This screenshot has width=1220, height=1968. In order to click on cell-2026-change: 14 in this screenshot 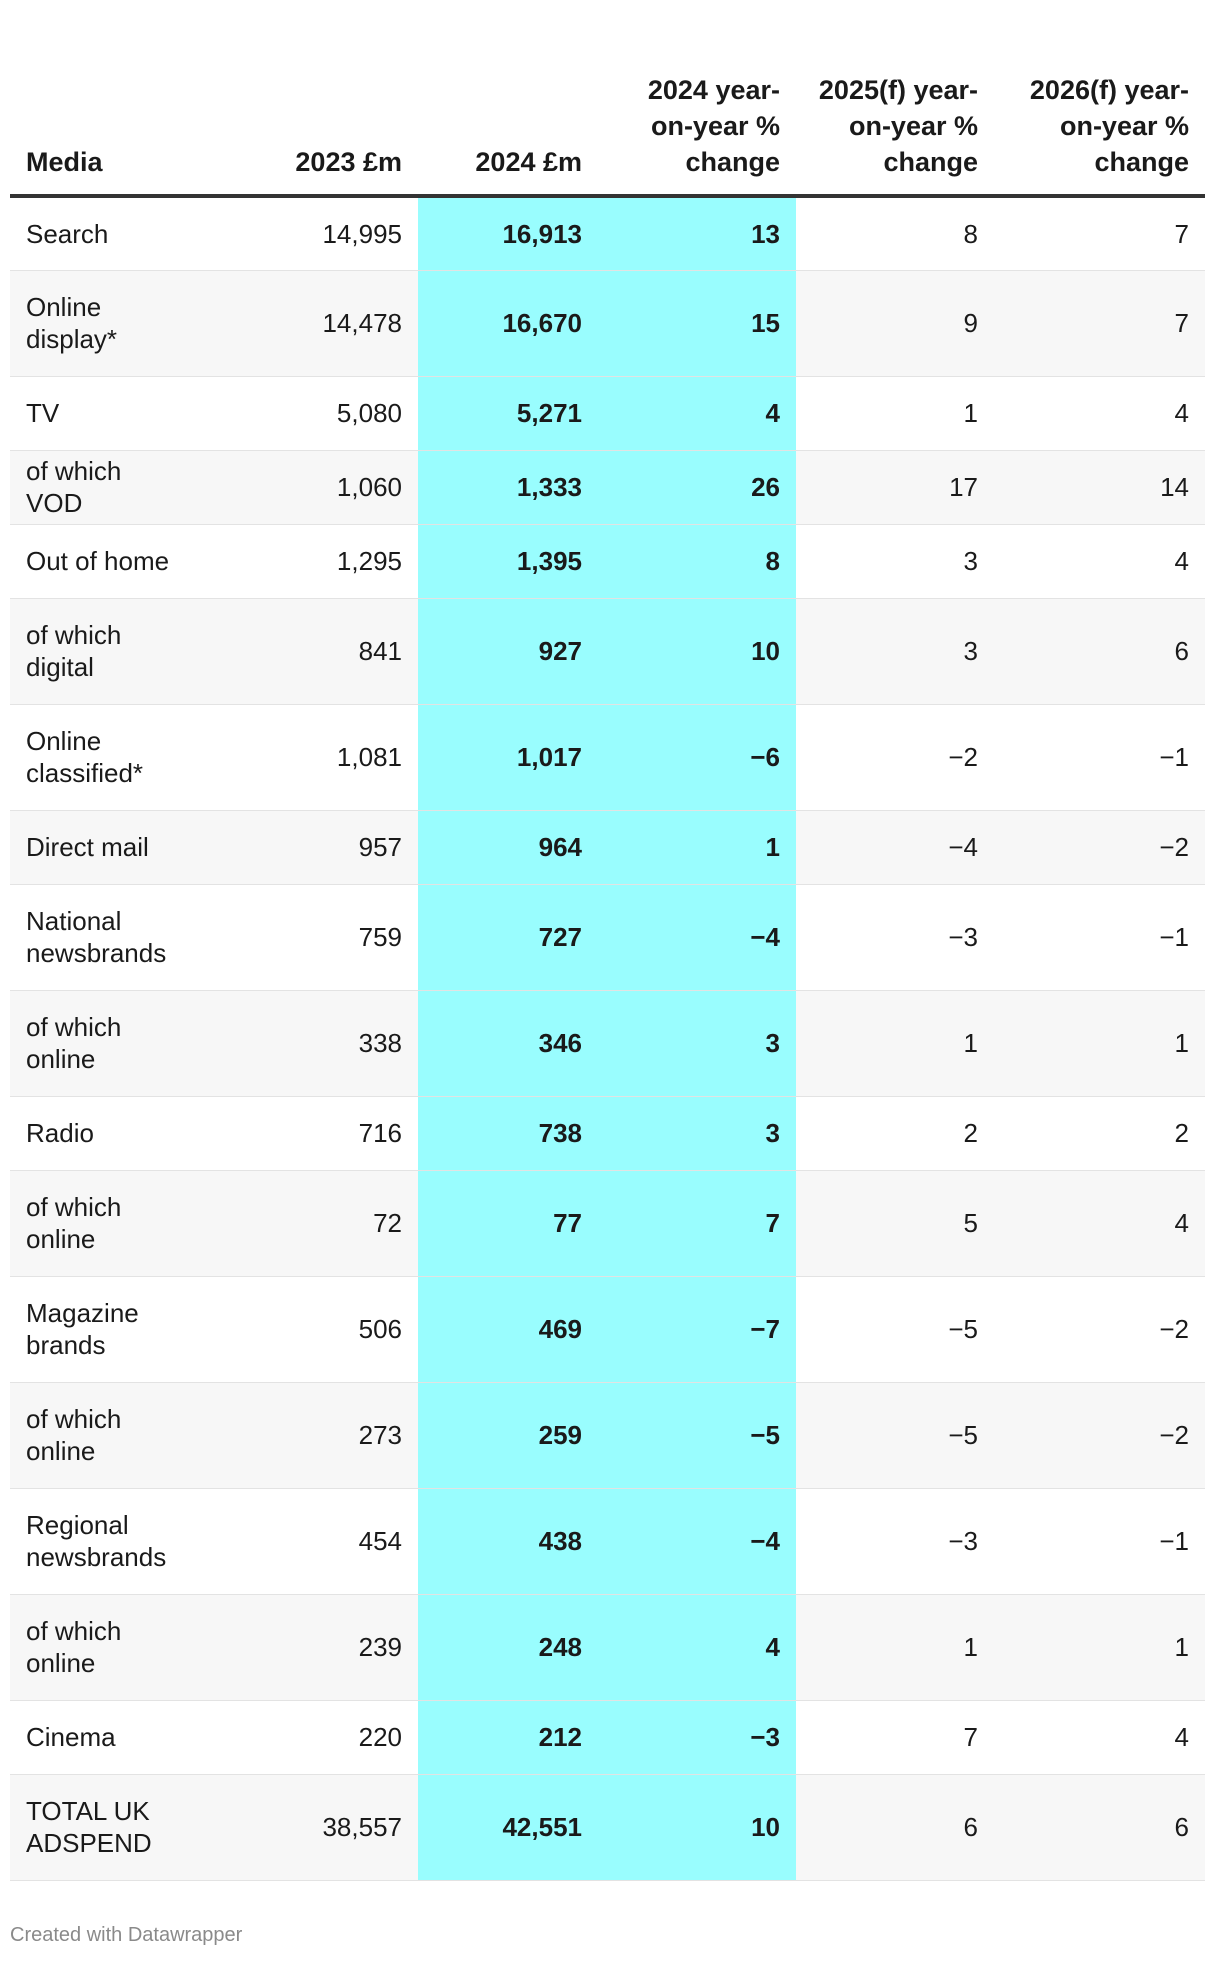, I will do `click(1099, 487)`.